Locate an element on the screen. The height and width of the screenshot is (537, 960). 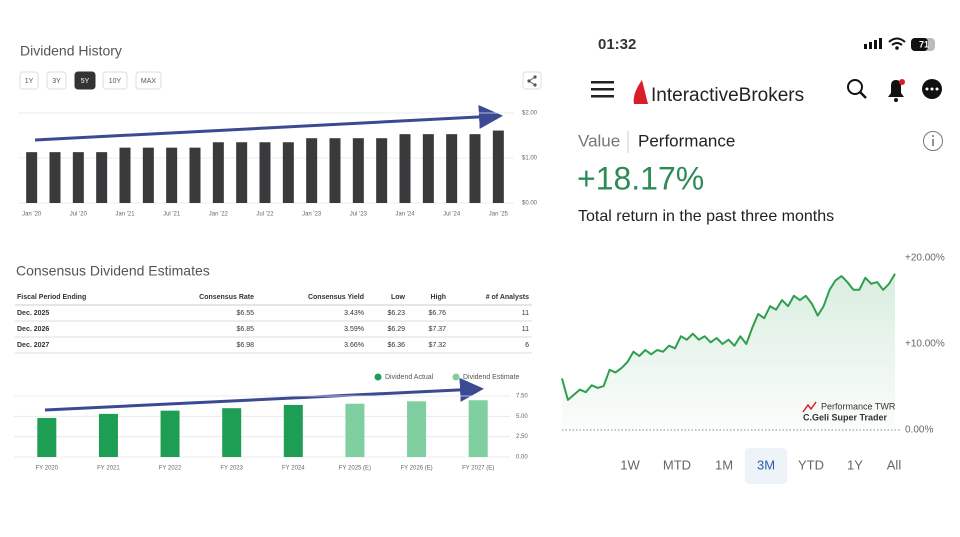
table-header: Consensus Rate is located at coordinates (226, 297).